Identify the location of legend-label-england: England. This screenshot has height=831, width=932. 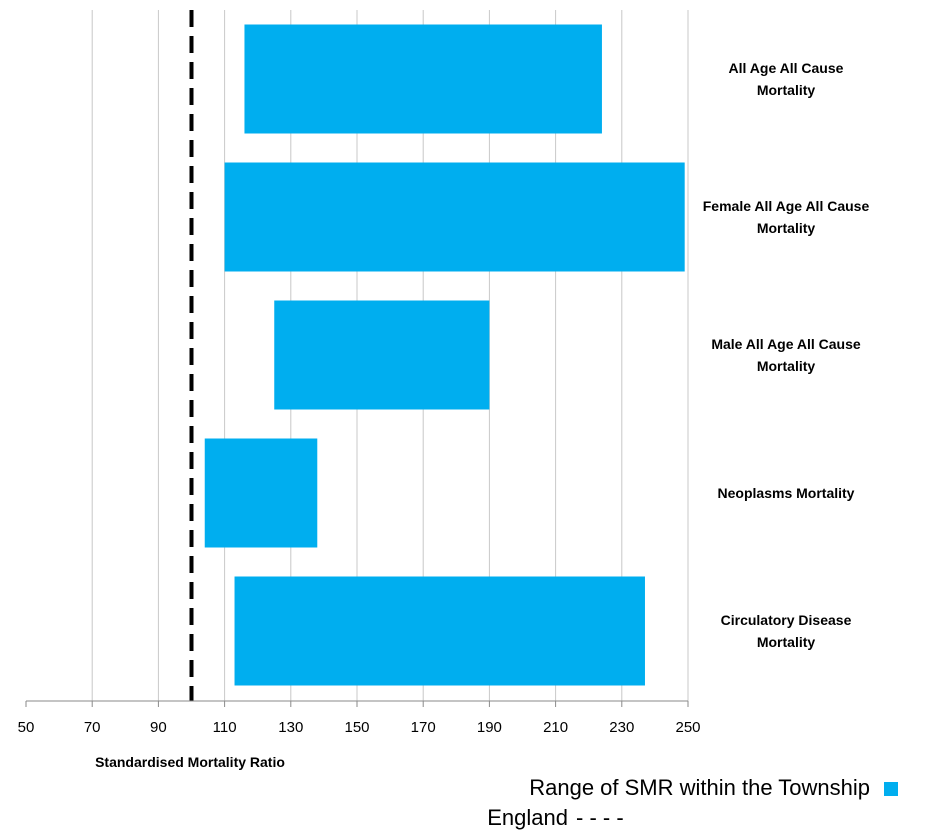
(527, 817).